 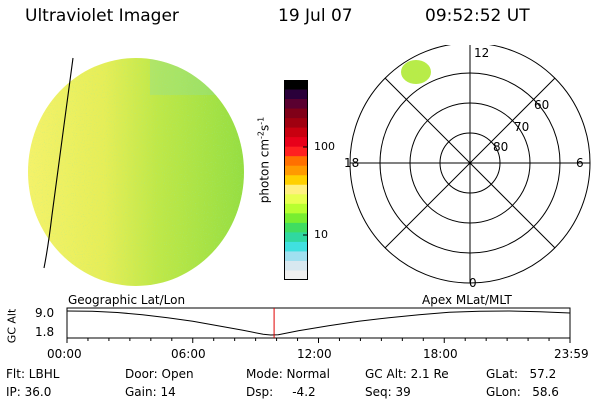 I want to click on date-label: 19 Jul 07, so click(x=315, y=16).